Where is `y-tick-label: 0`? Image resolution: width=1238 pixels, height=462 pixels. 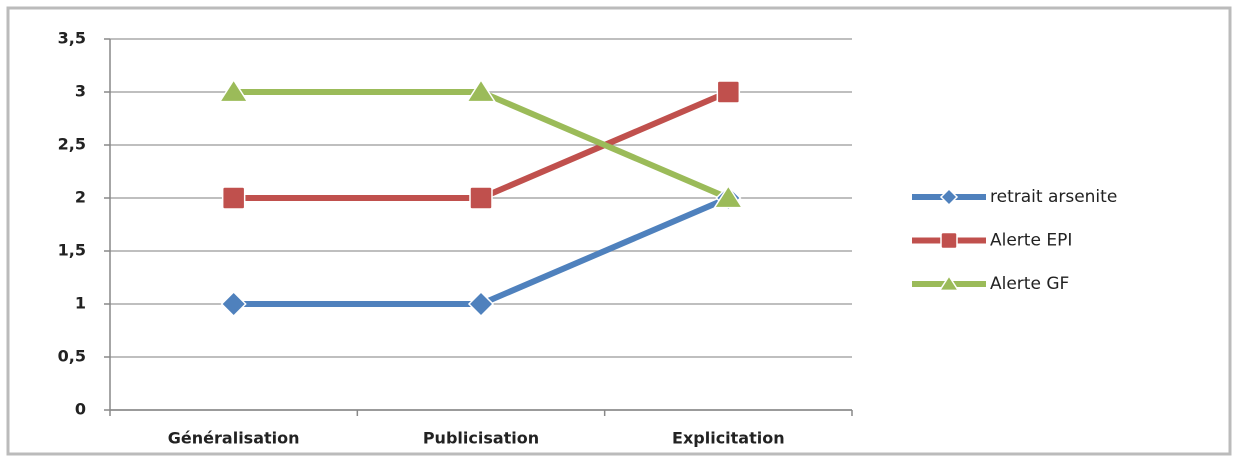 y-tick-label: 0 is located at coordinates (80, 409).